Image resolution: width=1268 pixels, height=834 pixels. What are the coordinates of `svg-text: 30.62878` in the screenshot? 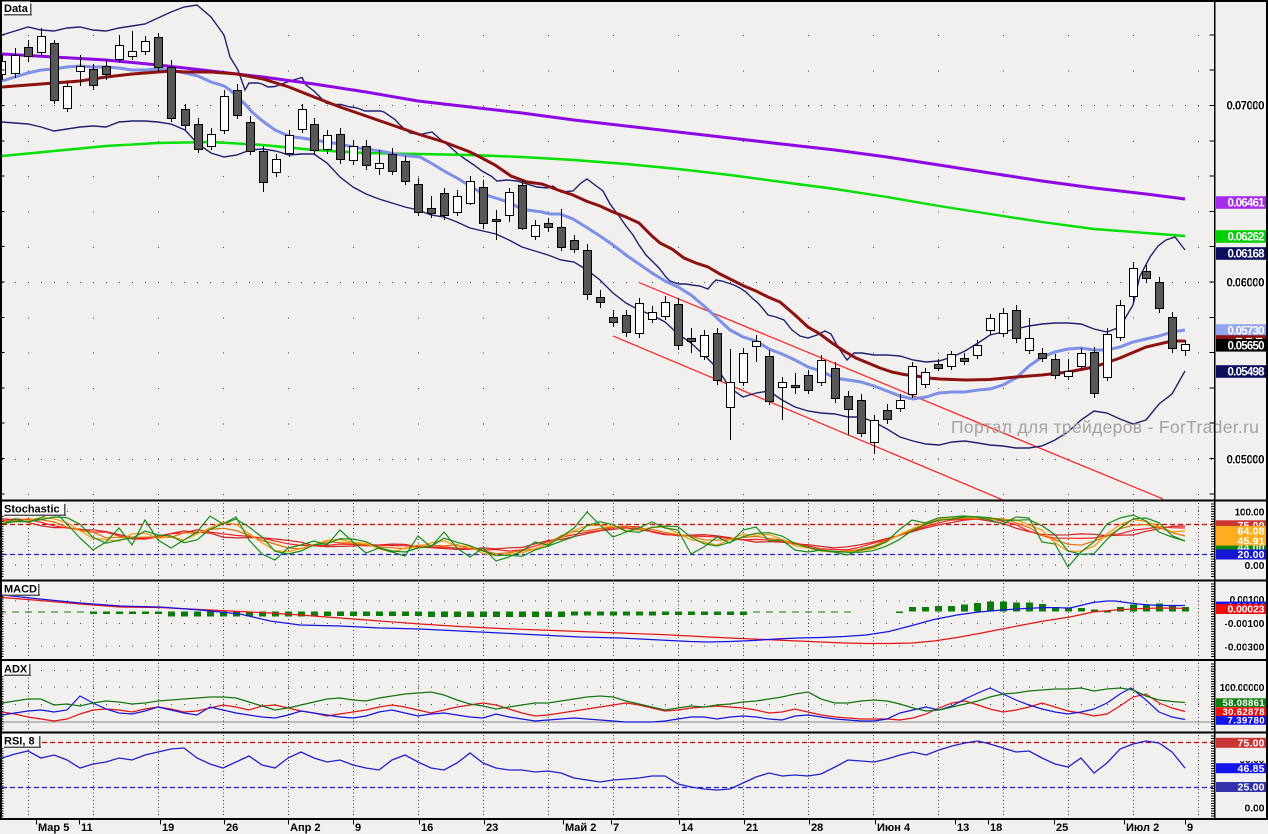 It's located at (1244, 712).